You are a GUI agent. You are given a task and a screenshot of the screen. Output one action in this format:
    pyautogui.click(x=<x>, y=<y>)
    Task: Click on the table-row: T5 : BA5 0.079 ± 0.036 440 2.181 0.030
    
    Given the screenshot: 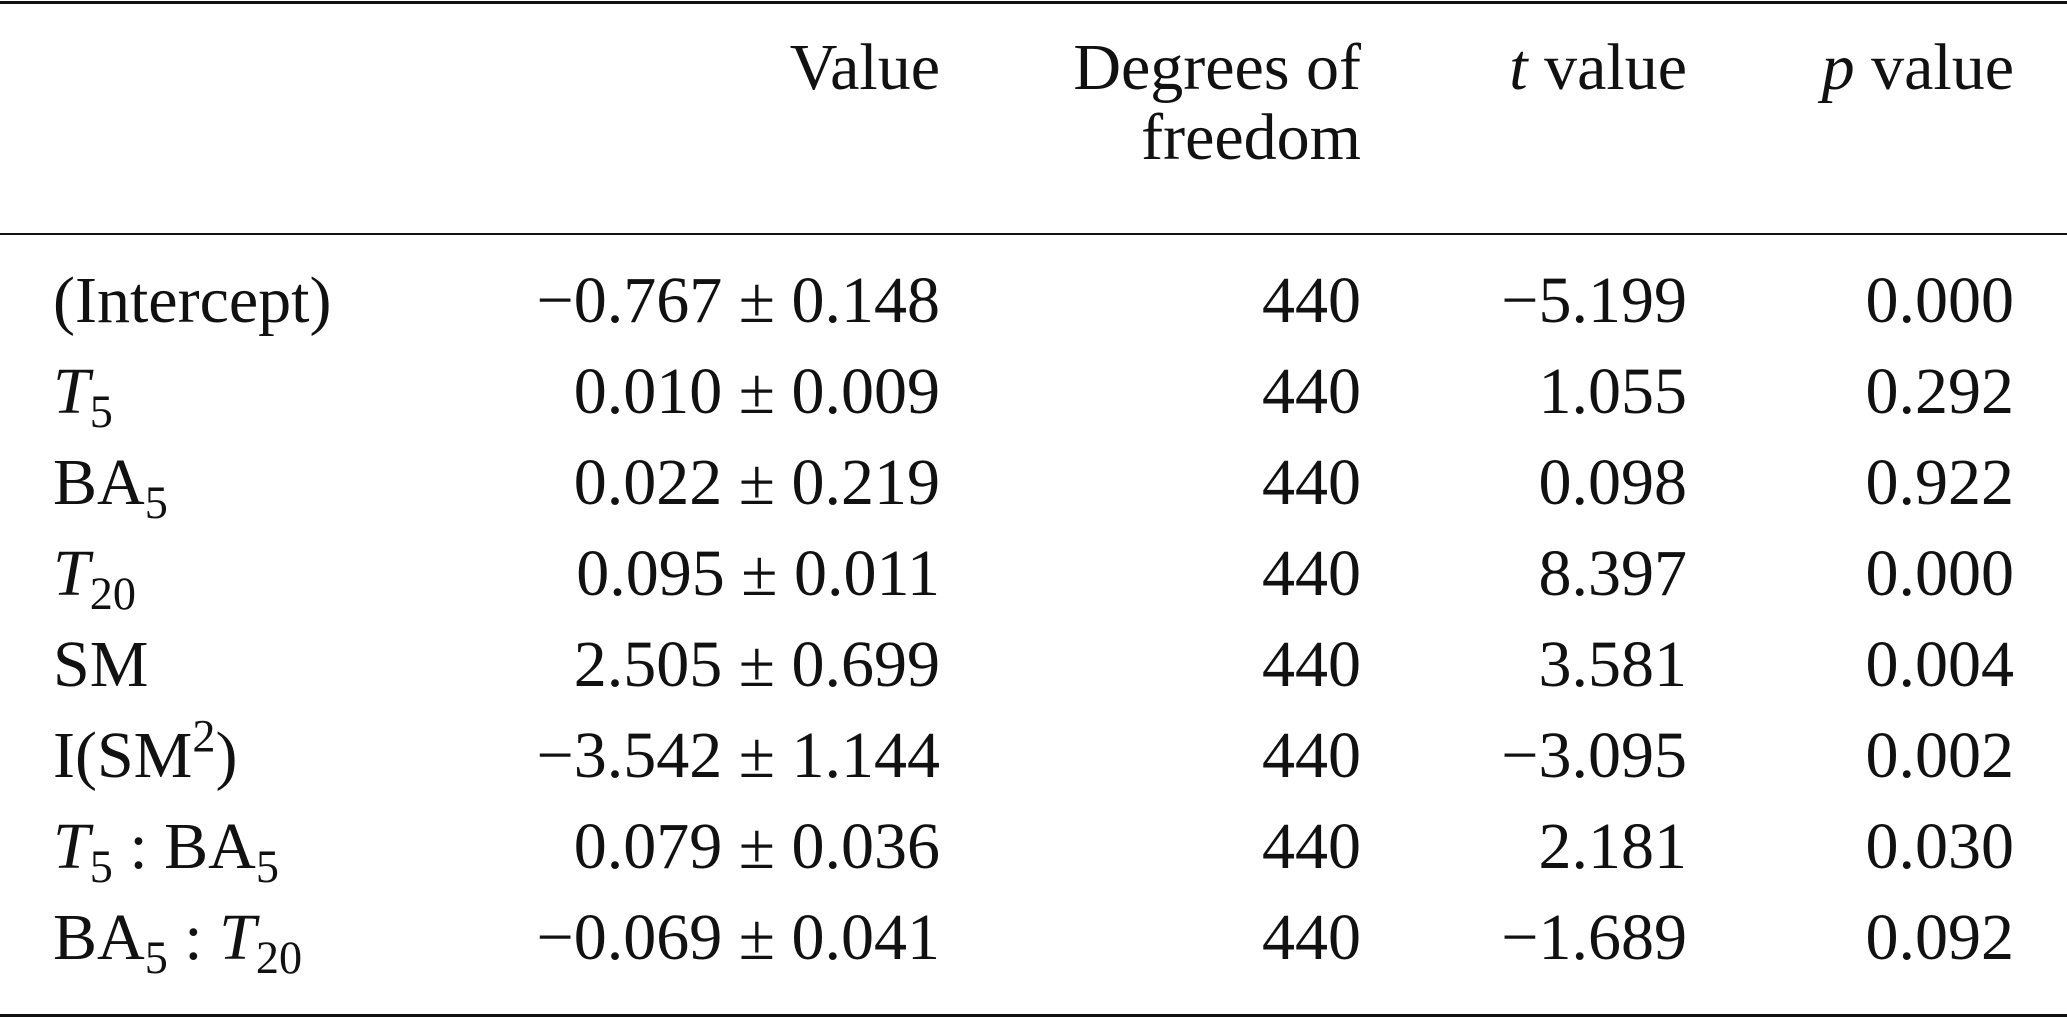 What is the action you would take?
    pyautogui.click(x=1033, y=846)
    